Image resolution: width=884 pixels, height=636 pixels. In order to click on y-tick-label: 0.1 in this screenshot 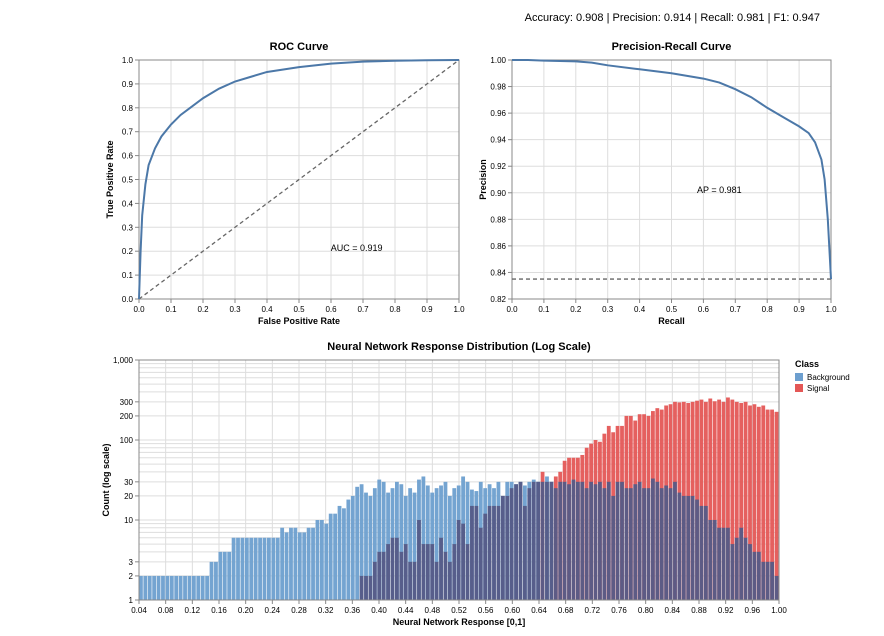, I will do `click(128, 275)`.